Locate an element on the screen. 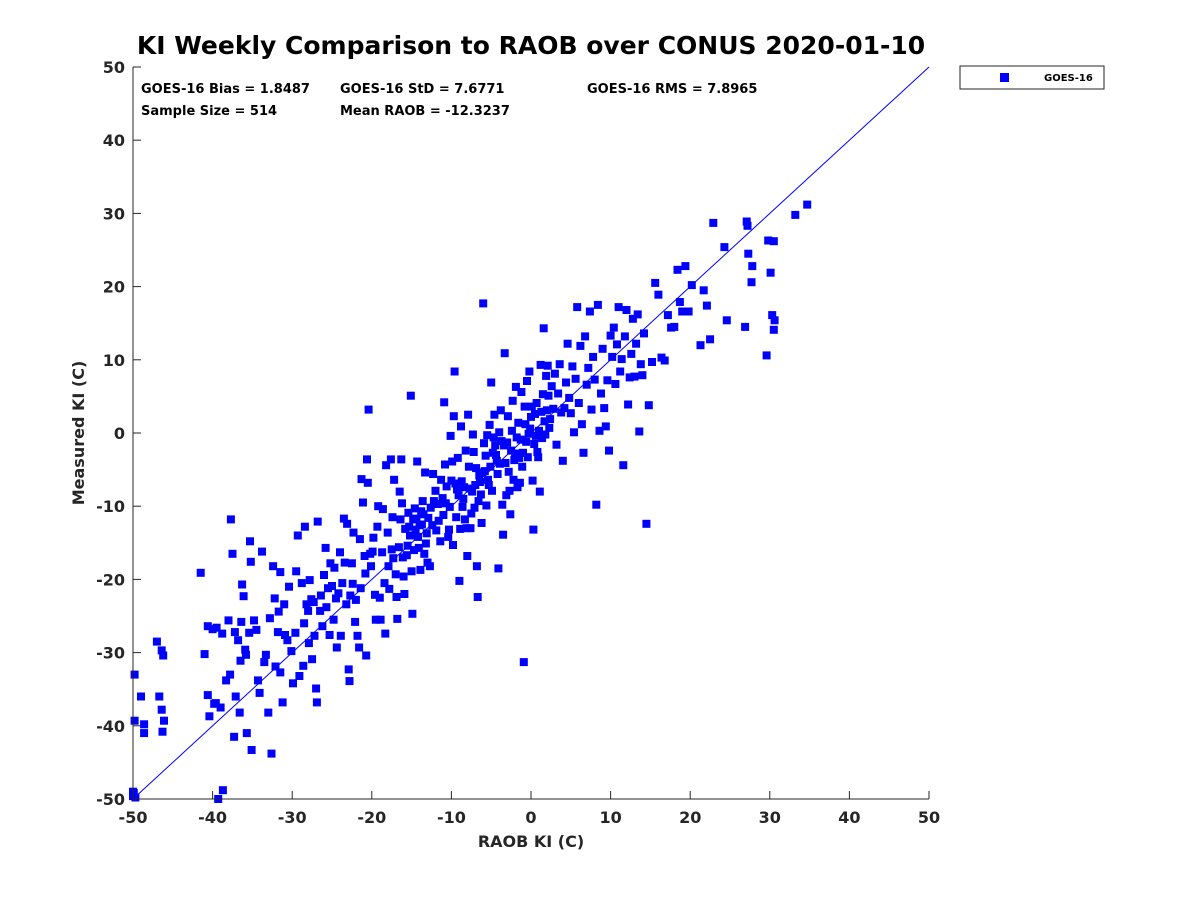  x-tick-label: 30 is located at coordinates (770, 817).